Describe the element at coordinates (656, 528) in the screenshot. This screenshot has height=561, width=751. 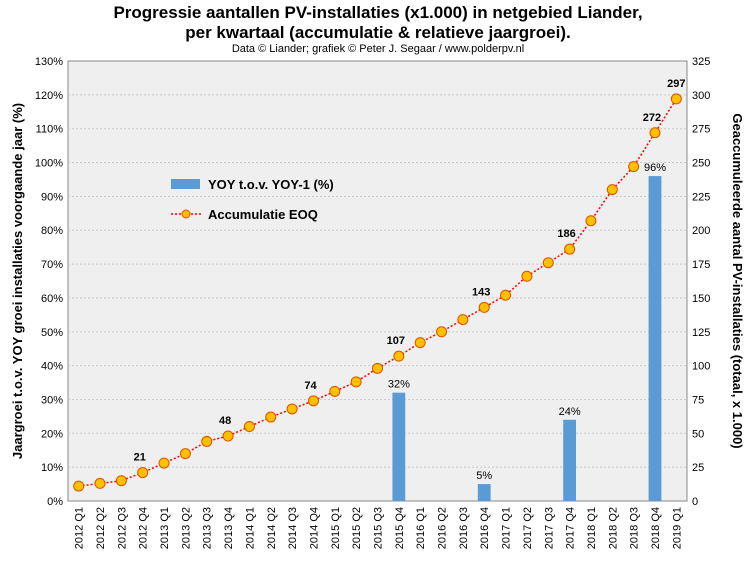
I see `x-tick-label: 2018 Q4` at that location.